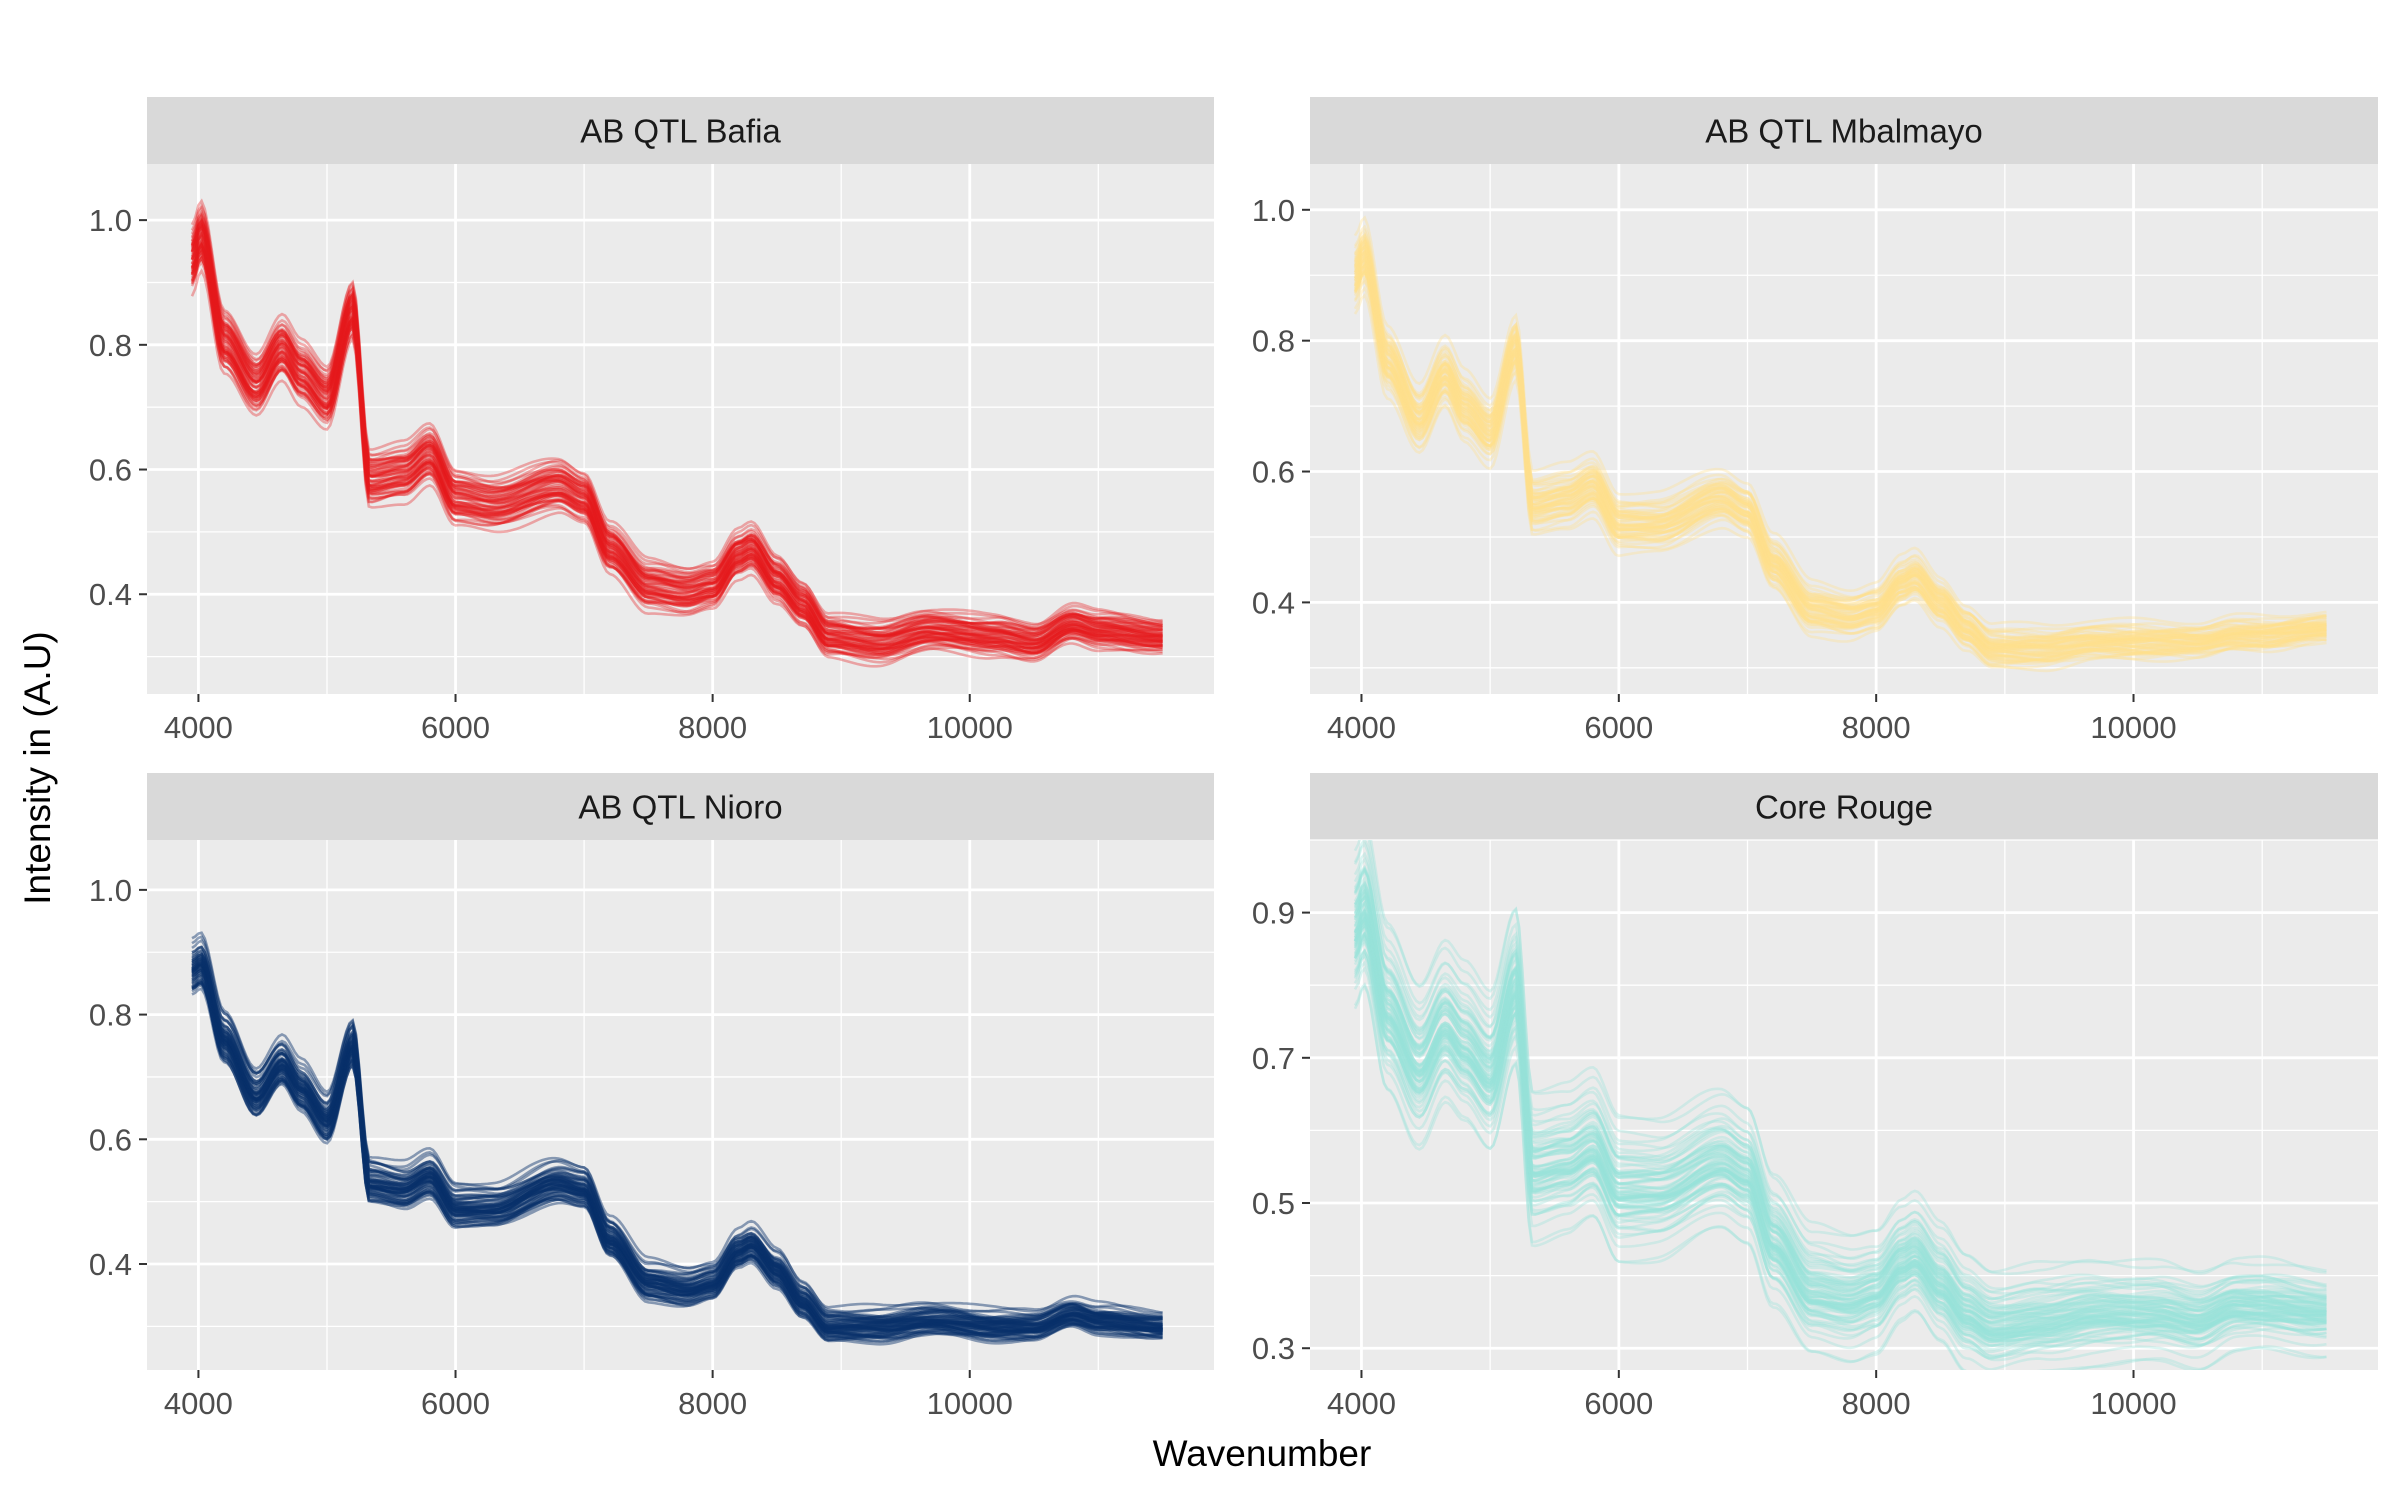 The height and width of the screenshot is (1505, 2400). Describe the element at coordinates (110, 470) in the screenshot. I see `y-tick-label: 0.6` at that location.